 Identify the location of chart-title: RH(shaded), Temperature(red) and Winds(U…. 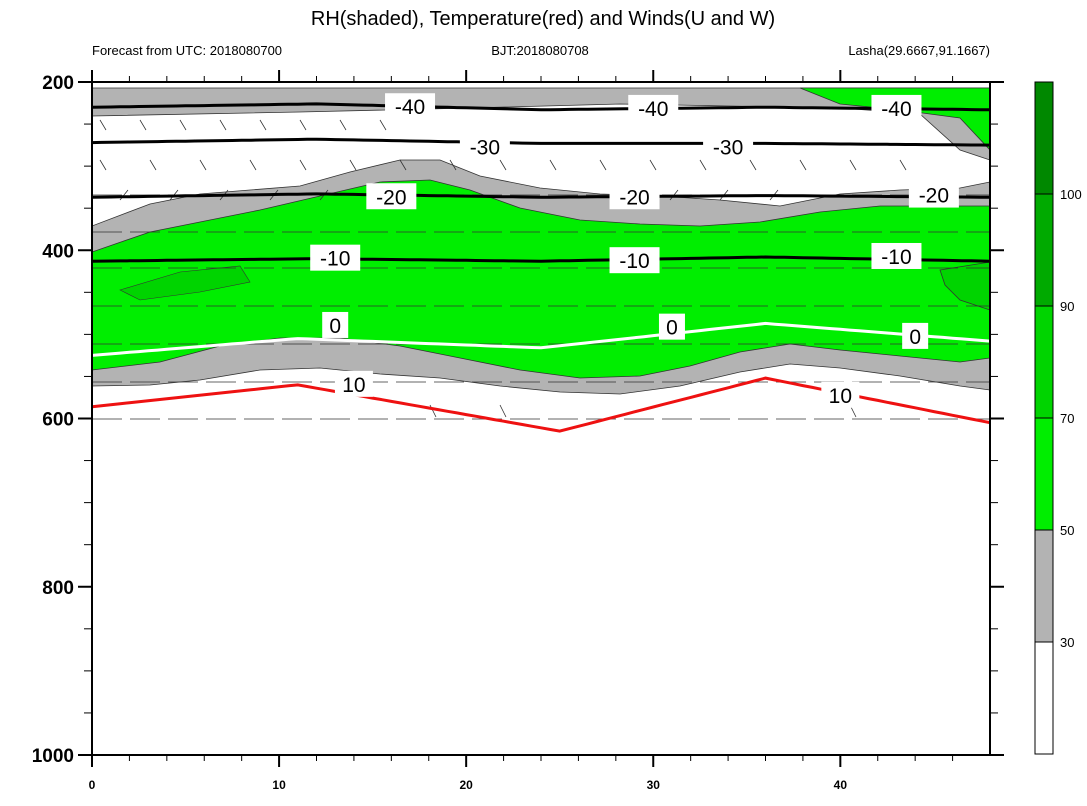
(543, 19).